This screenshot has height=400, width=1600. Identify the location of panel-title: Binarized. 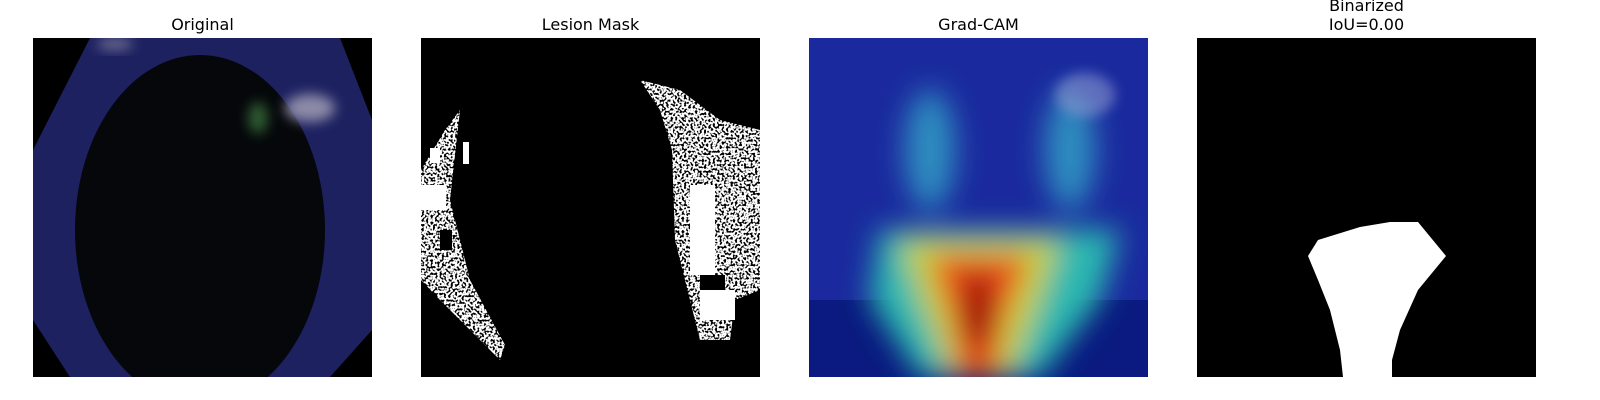
(1366, 7).